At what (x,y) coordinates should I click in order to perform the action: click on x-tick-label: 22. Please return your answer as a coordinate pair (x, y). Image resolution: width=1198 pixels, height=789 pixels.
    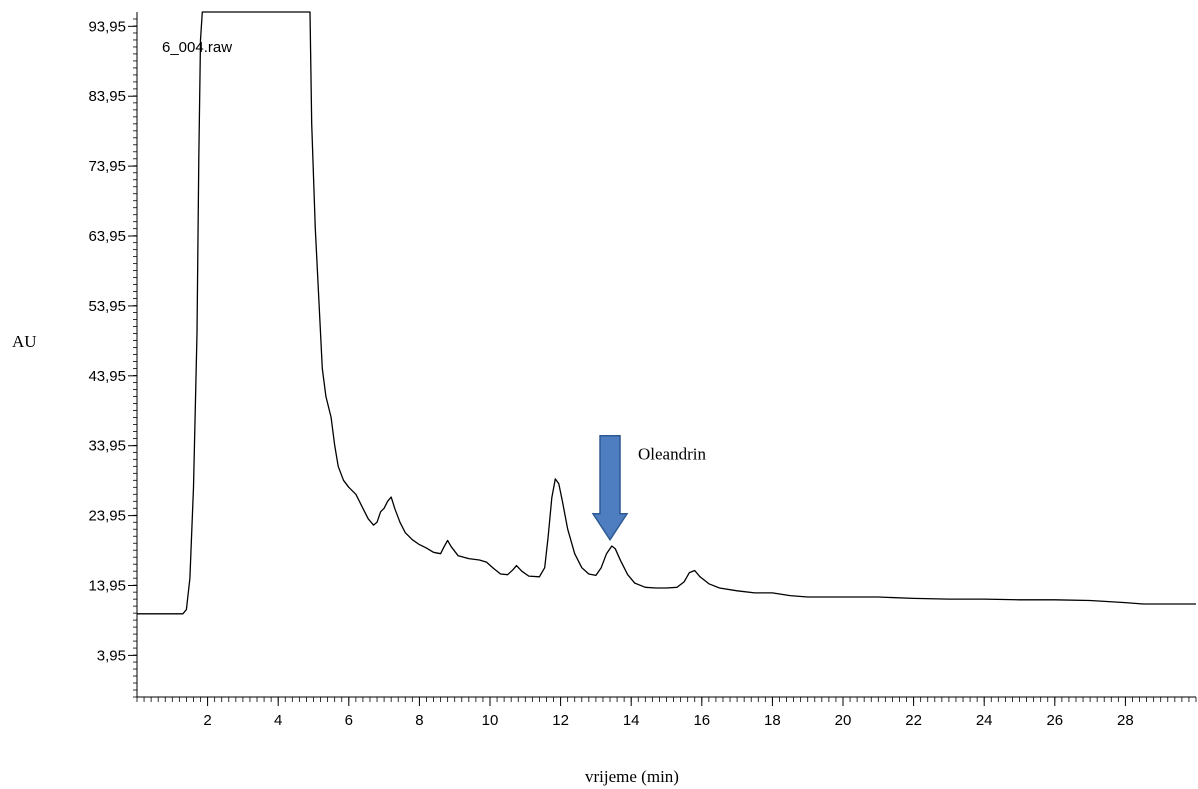
    Looking at the image, I should click on (913, 720).